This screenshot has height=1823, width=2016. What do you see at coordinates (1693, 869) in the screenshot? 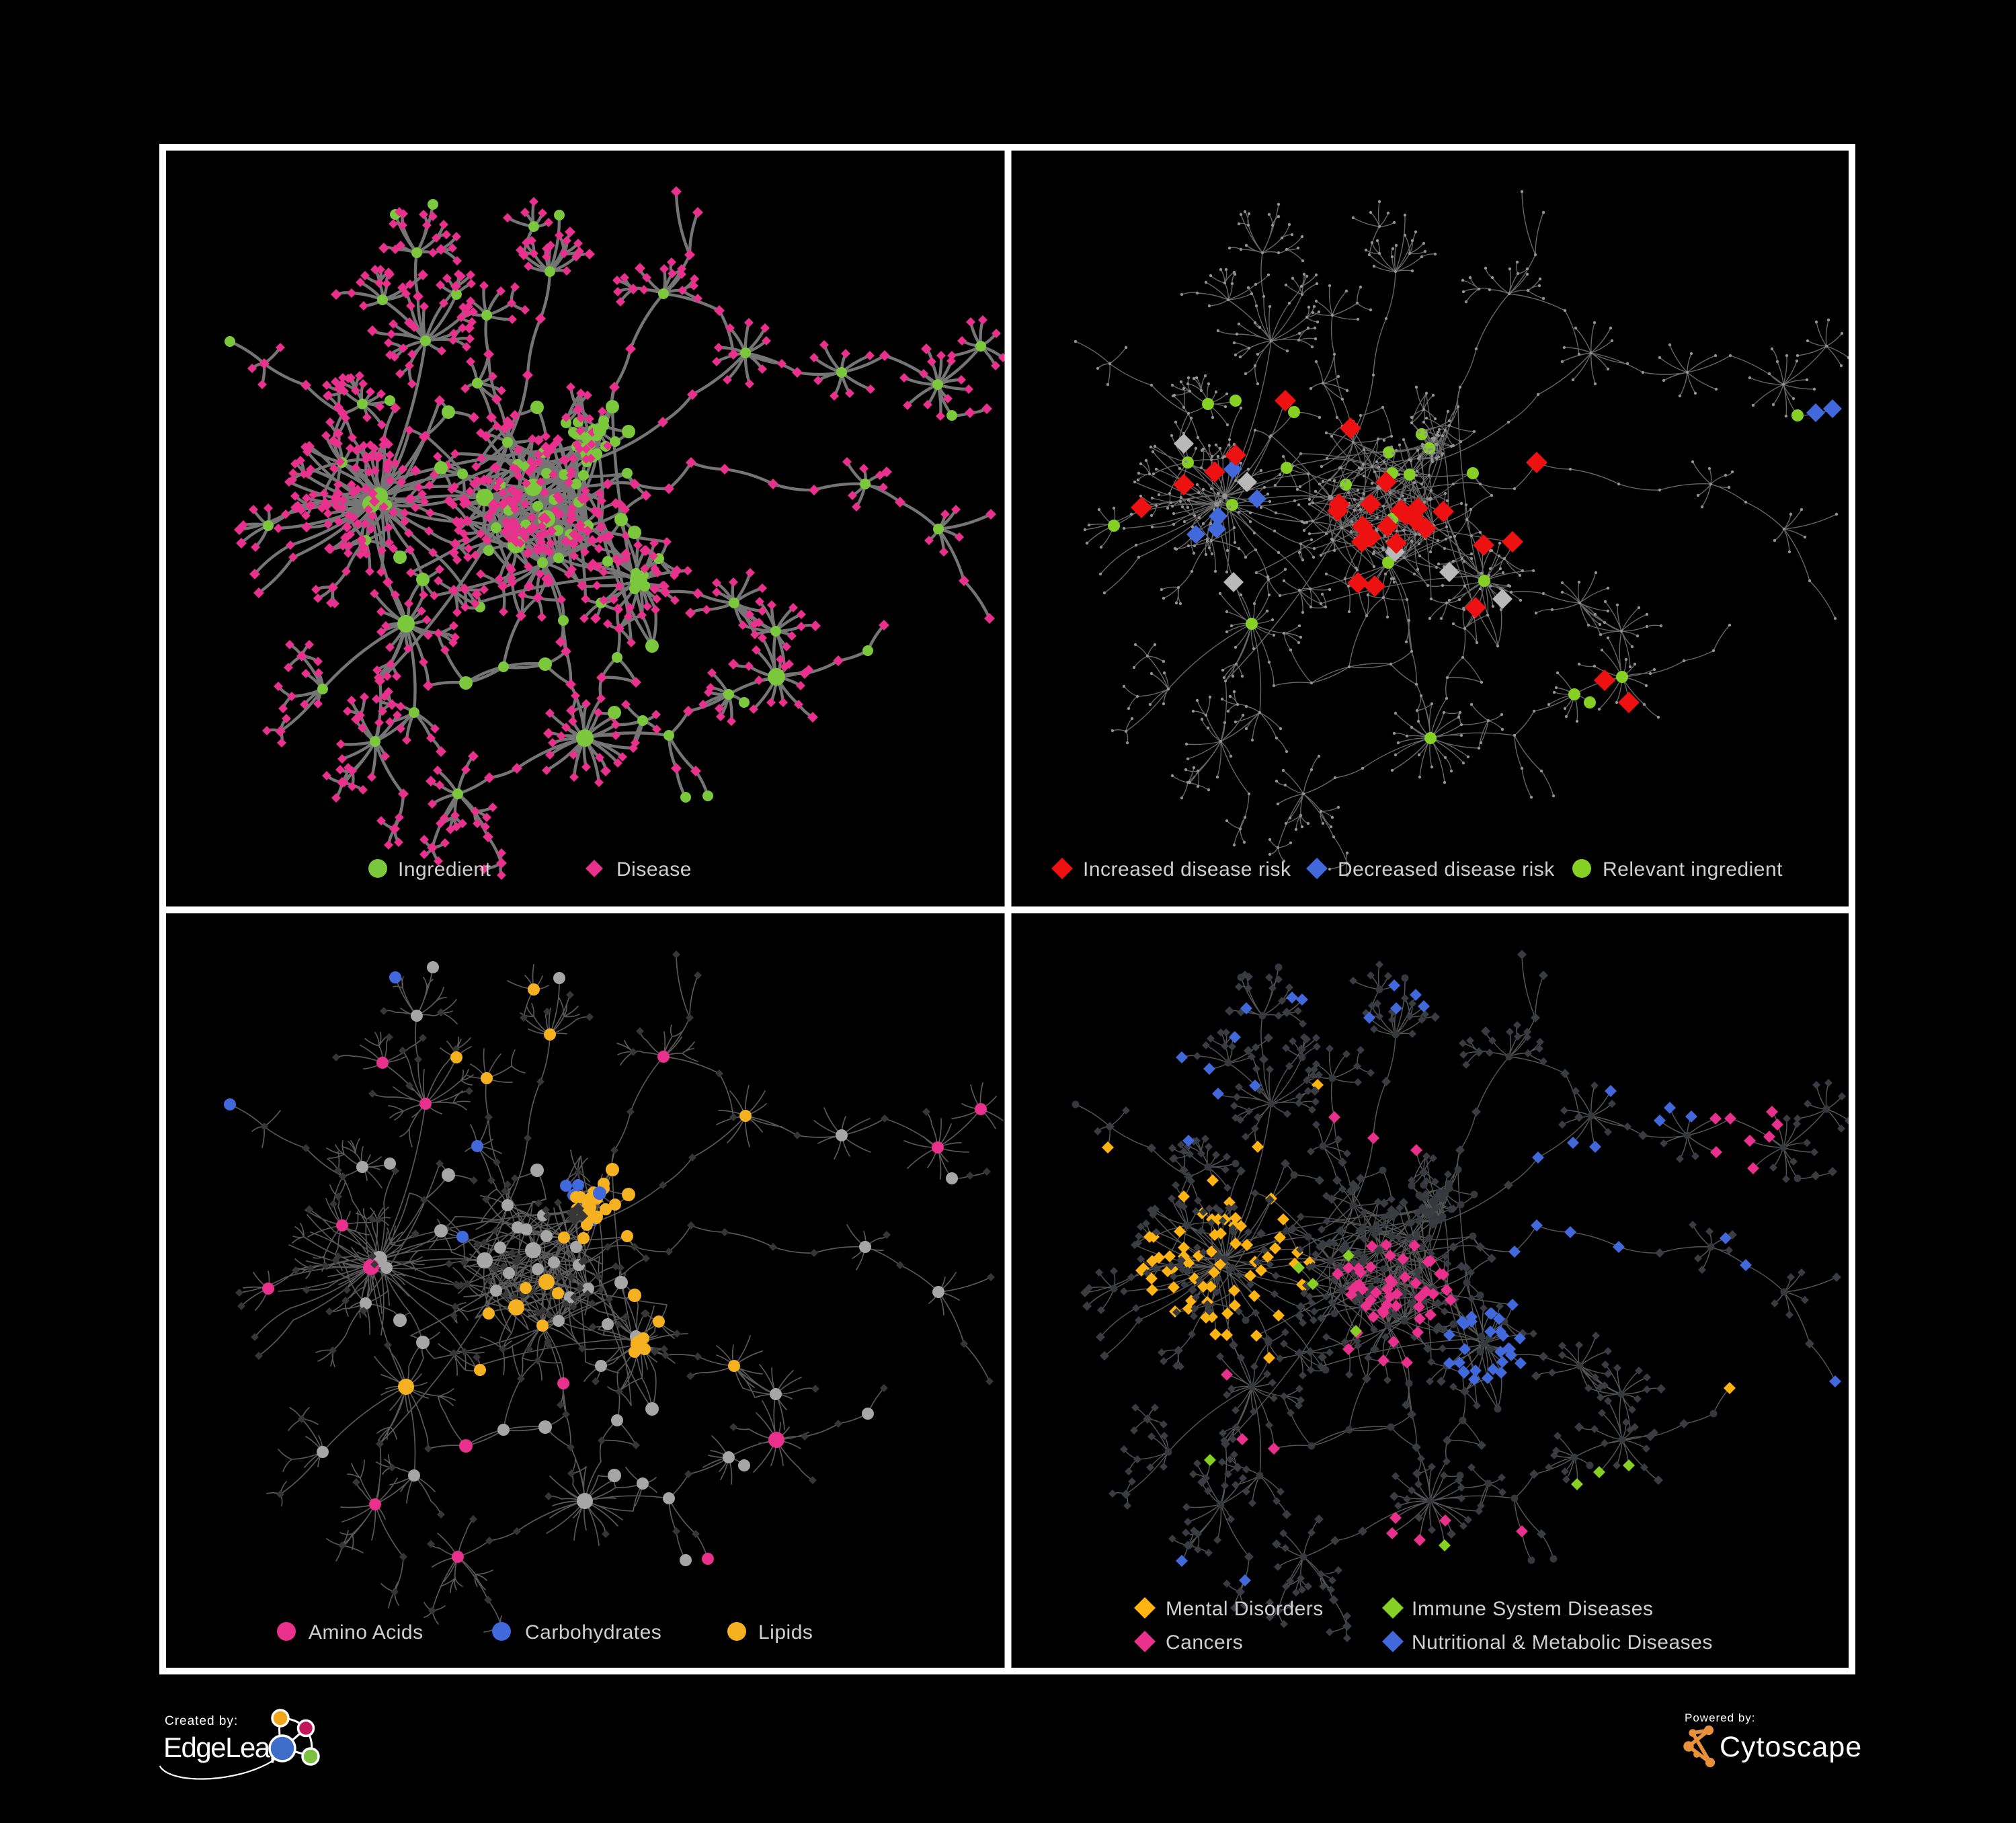
I see `svg-text: Relevant ingredient` at bounding box center [1693, 869].